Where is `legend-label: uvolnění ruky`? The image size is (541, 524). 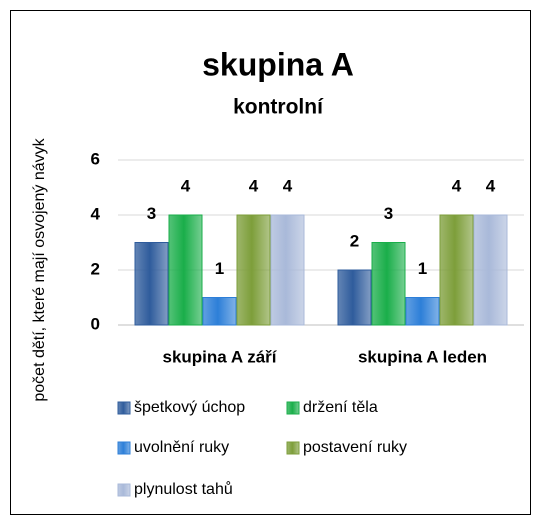 legend-label: uvolnění ruky is located at coordinates (181, 447).